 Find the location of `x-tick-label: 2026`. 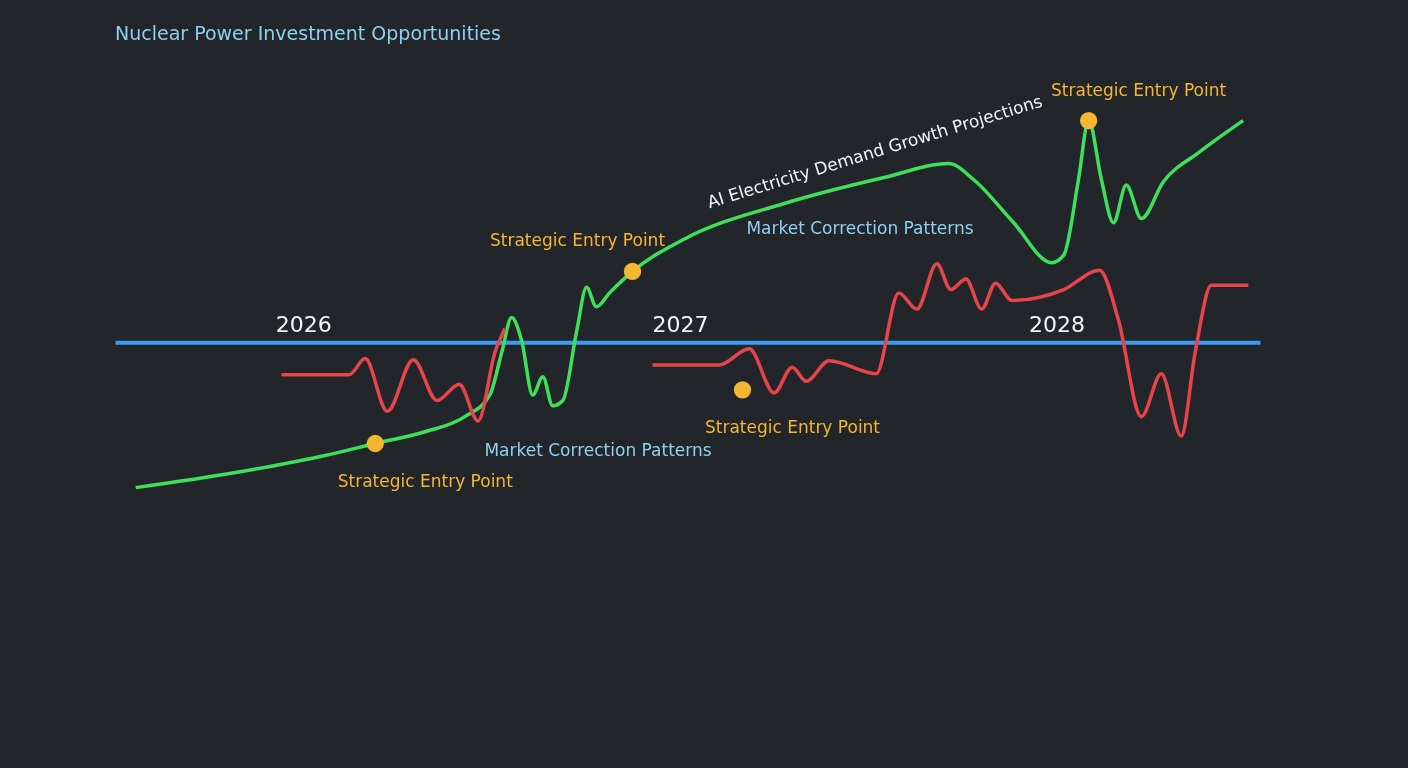

x-tick-label: 2026 is located at coordinates (303, 324).